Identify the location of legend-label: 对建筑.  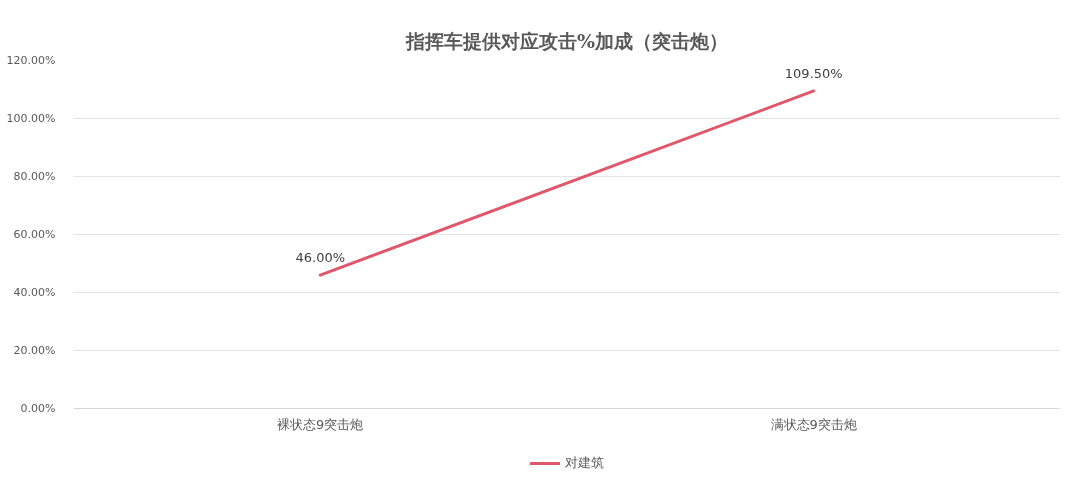
(584, 463).